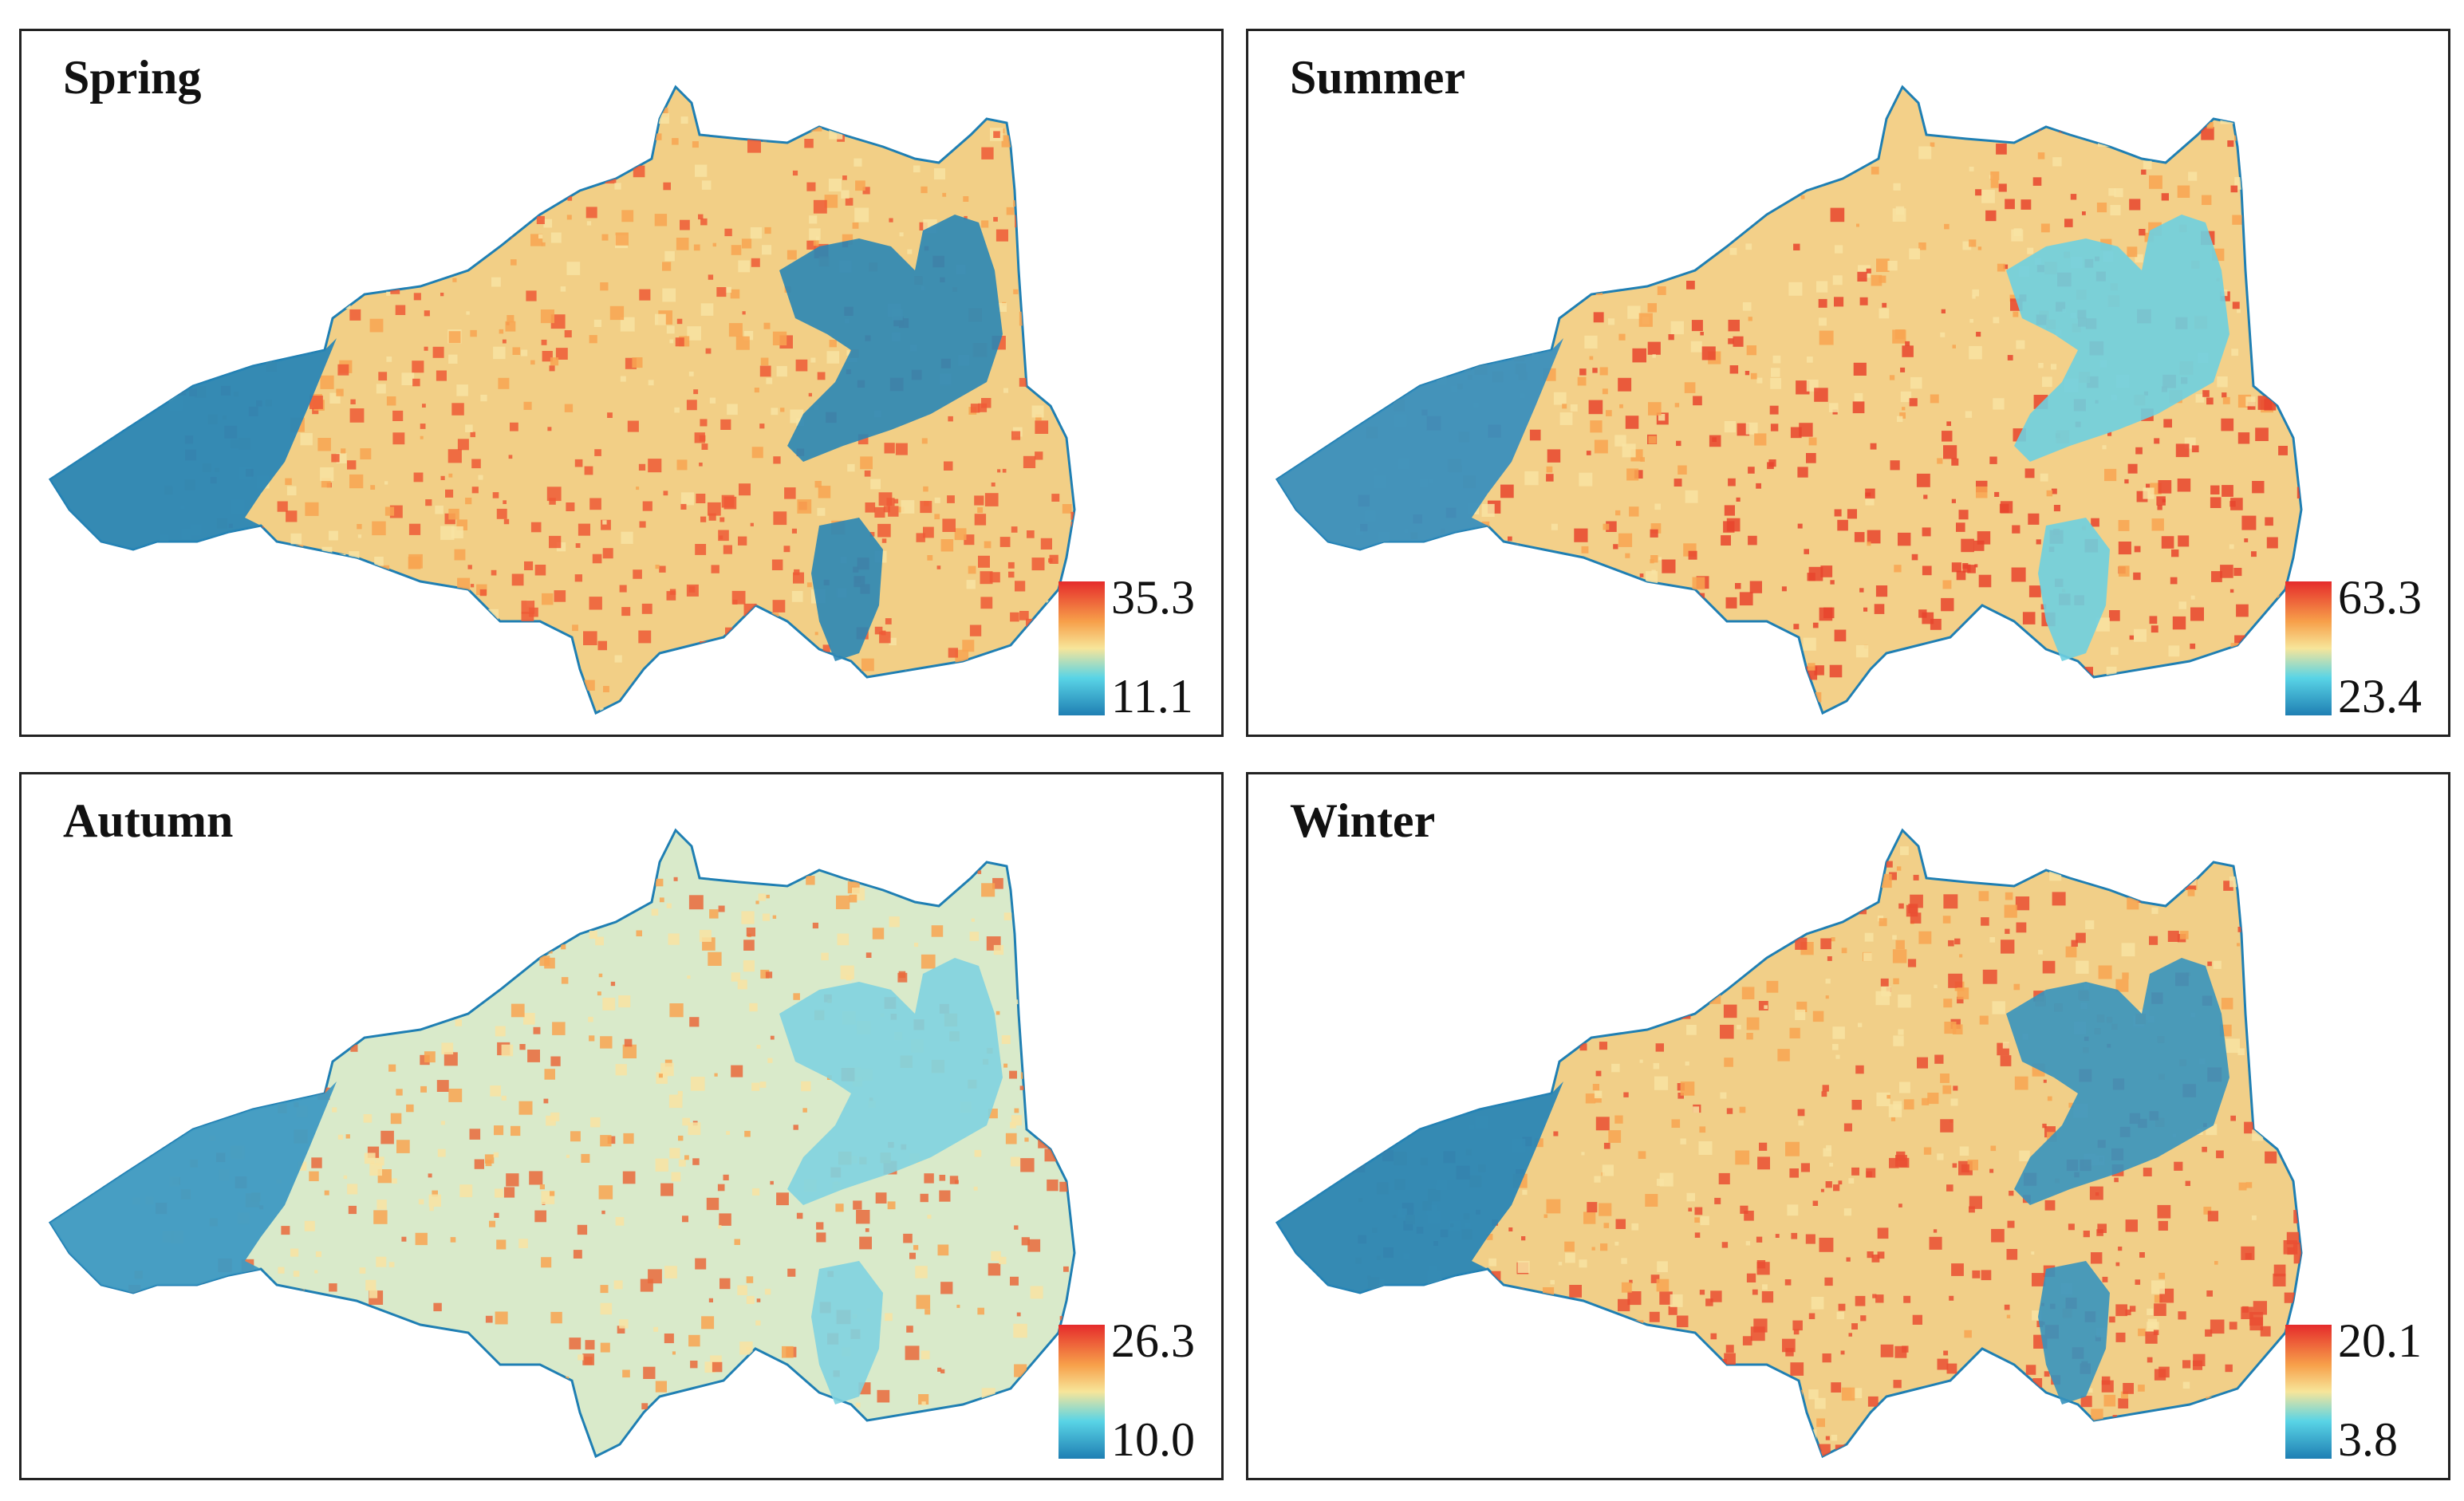 The width and height of the screenshot is (2464, 1501). What do you see at coordinates (2380, 1341) in the screenshot?
I see `legend-max-label: 20.1` at bounding box center [2380, 1341].